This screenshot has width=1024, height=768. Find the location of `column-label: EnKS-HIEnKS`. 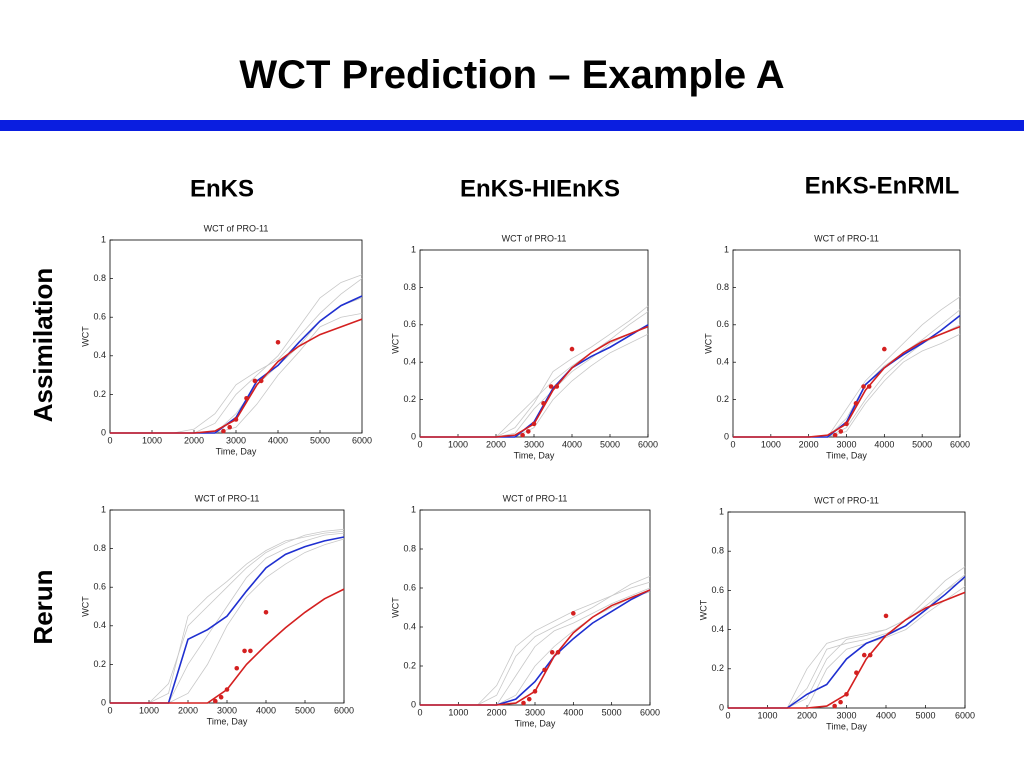

column-label: EnKS-HIEnKS is located at coordinates (540, 188).